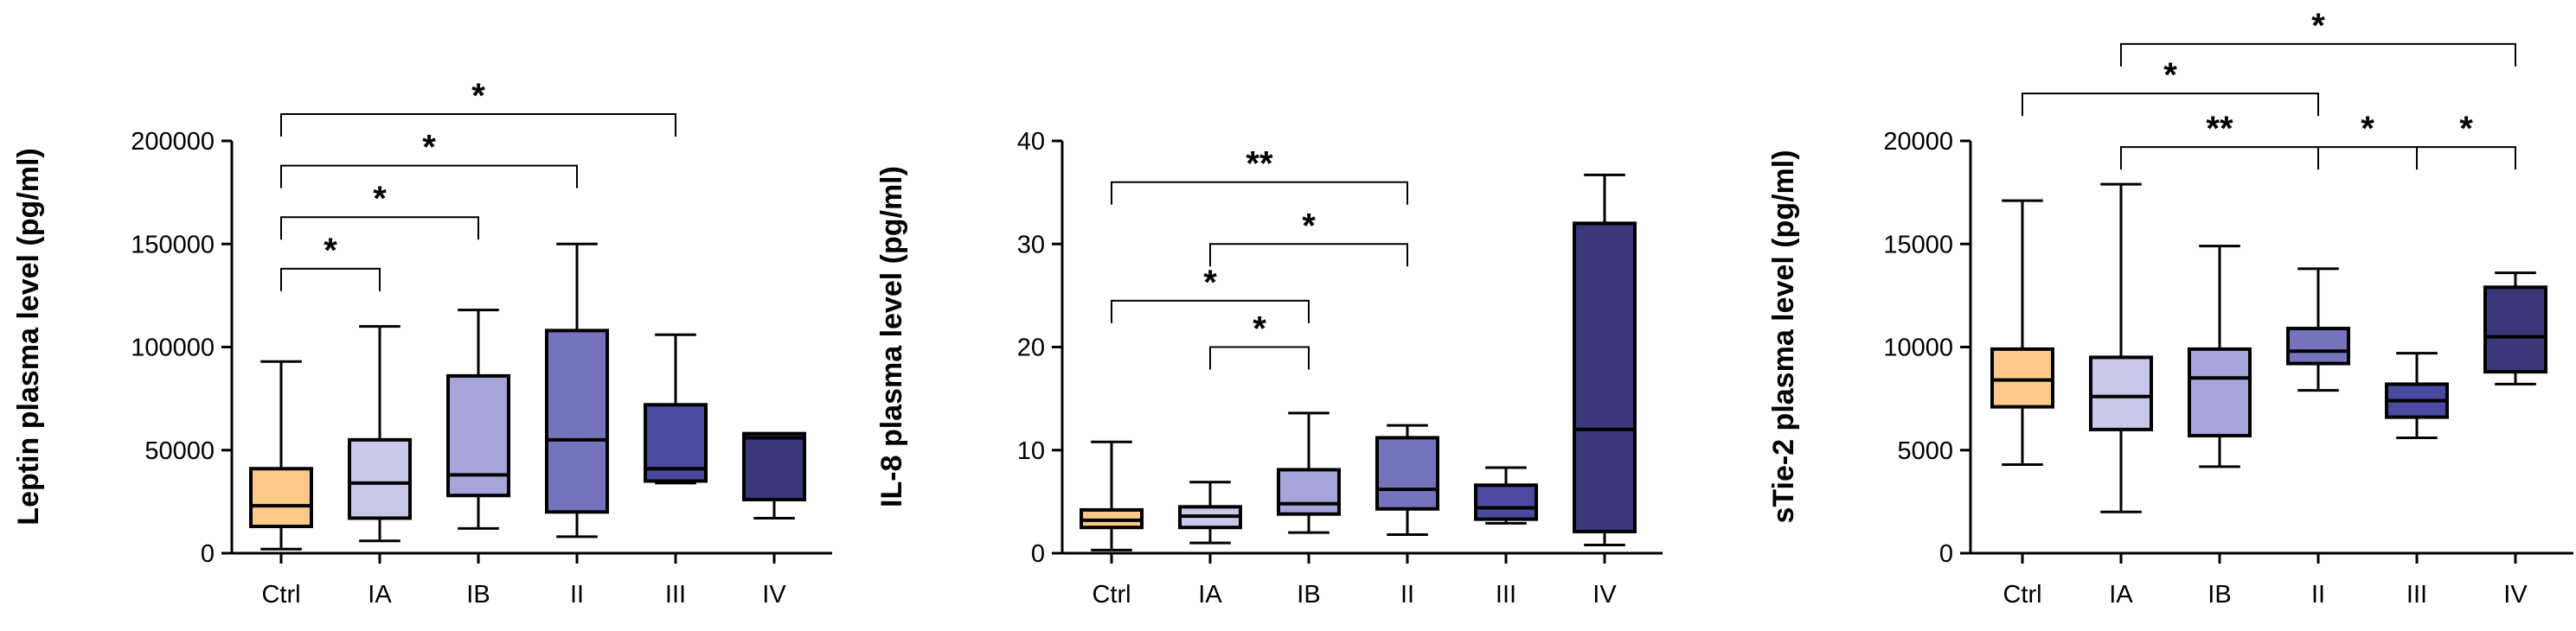 Image resolution: width=2576 pixels, height=631 pixels. What do you see at coordinates (1925, 451) in the screenshot?
I see `y-tick-label: 5000` at bounding box center [1925, 451].